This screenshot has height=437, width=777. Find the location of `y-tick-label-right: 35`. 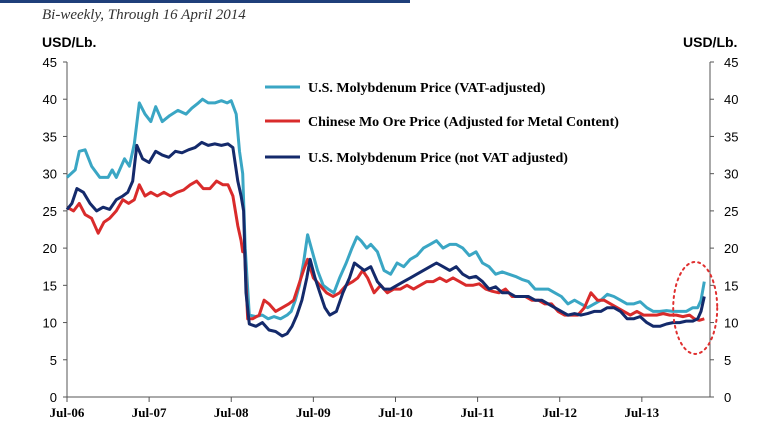

y-tick-label-right: 35 is located at coordinates (731, 136).